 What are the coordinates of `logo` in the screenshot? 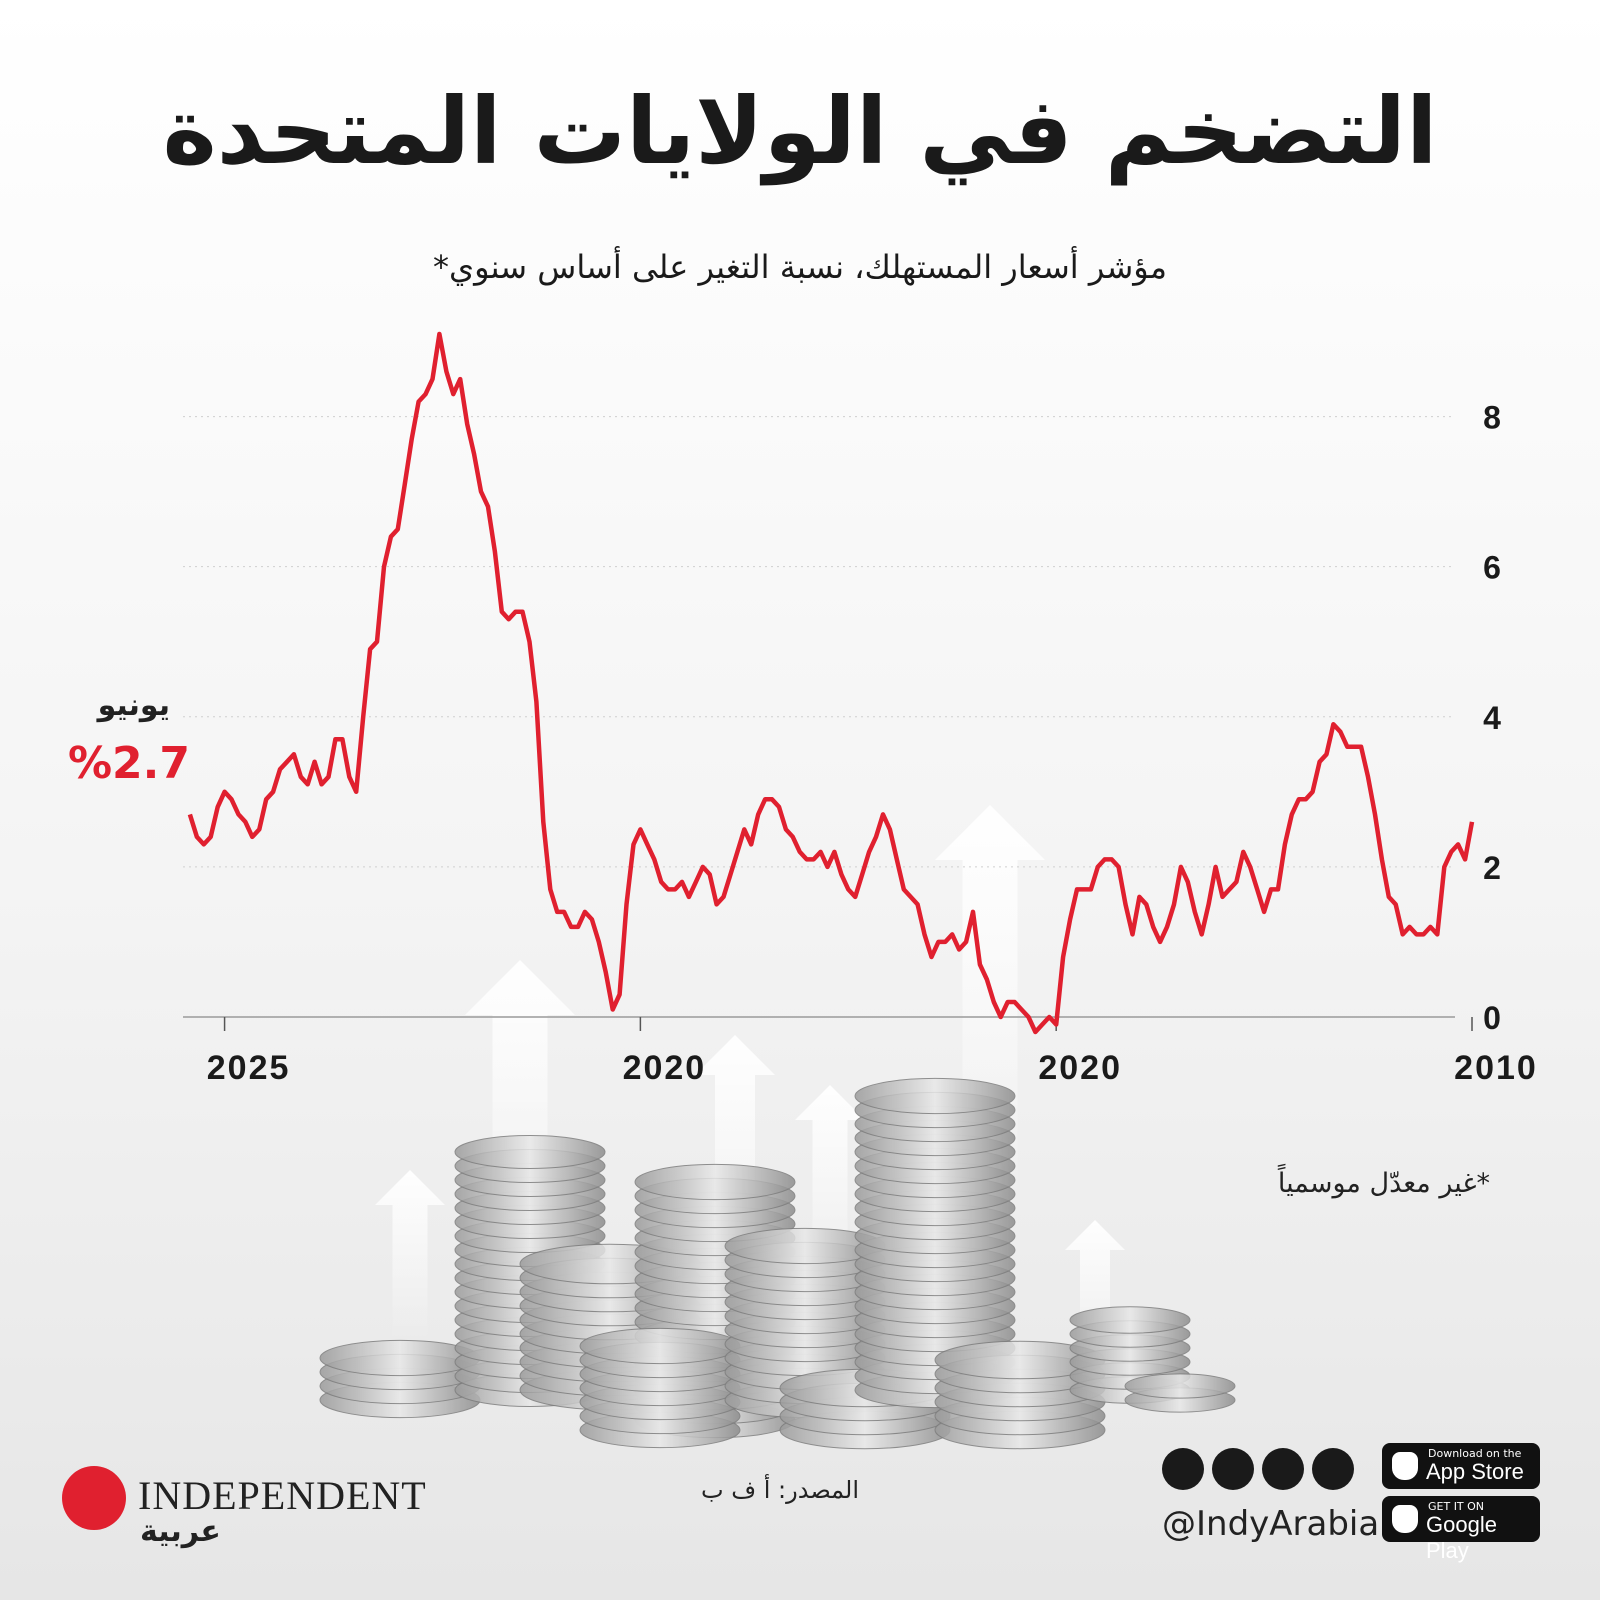 It's located at (94, 1498).